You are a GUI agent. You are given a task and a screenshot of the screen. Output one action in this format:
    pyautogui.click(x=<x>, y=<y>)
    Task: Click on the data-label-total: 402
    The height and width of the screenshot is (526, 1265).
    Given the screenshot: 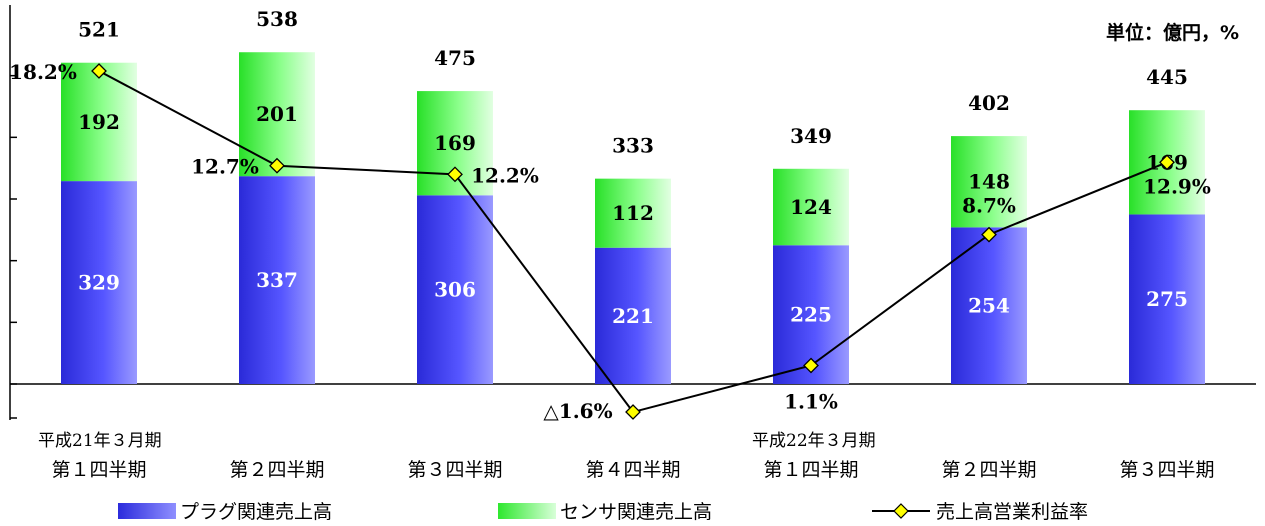 What is the action you would take?
    pyautogui.click(x=989, y=103)
    